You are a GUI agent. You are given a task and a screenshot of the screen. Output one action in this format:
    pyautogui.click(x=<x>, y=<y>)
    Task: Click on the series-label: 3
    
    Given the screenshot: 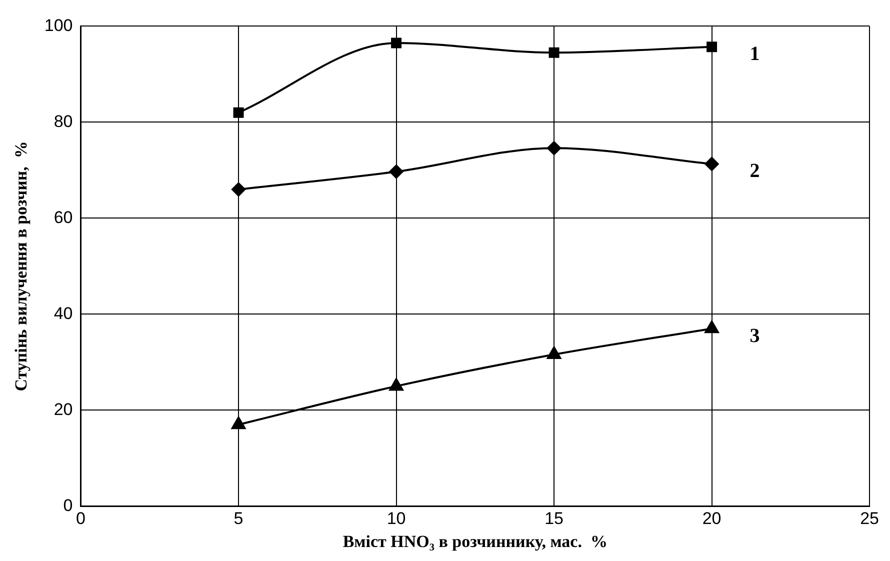 What is the action you would take?
    pyautogui.click(x=755, y=335)
    